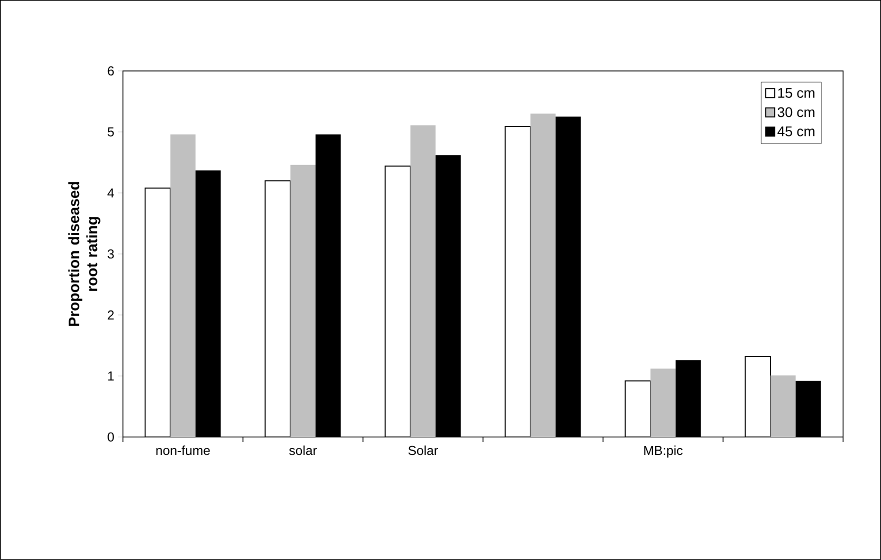  Describe the element at coordinates (111, 254) in the screenshot. I see `y-tick-label: 3` at that location.